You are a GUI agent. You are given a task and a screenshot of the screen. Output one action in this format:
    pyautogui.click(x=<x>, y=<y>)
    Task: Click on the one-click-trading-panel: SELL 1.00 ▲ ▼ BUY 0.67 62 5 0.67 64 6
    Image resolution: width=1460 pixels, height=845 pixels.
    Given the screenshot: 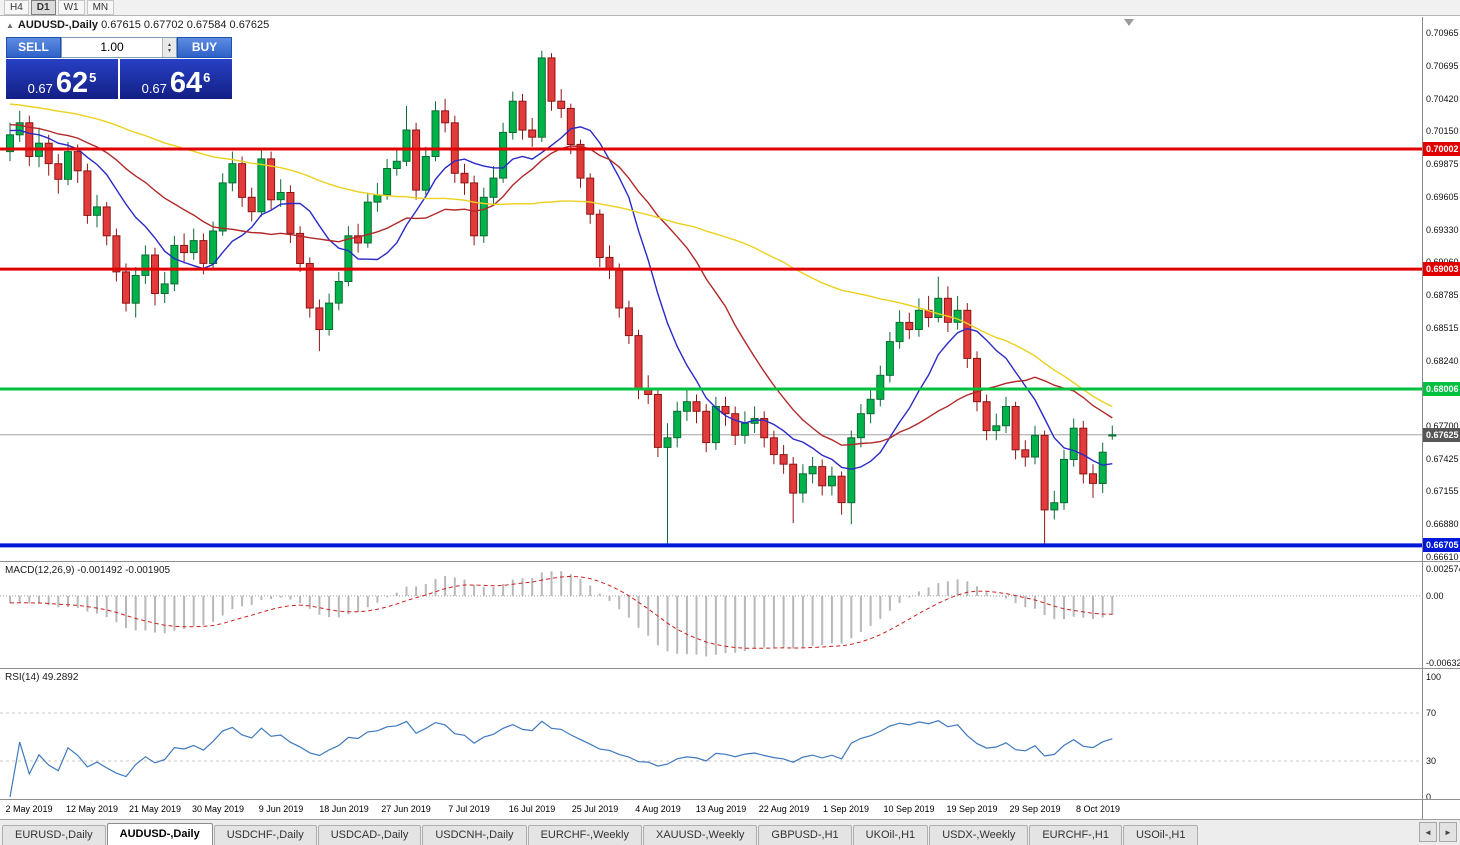 What is the action you would take?
    pyautogui.click(x=119, y=68)
    